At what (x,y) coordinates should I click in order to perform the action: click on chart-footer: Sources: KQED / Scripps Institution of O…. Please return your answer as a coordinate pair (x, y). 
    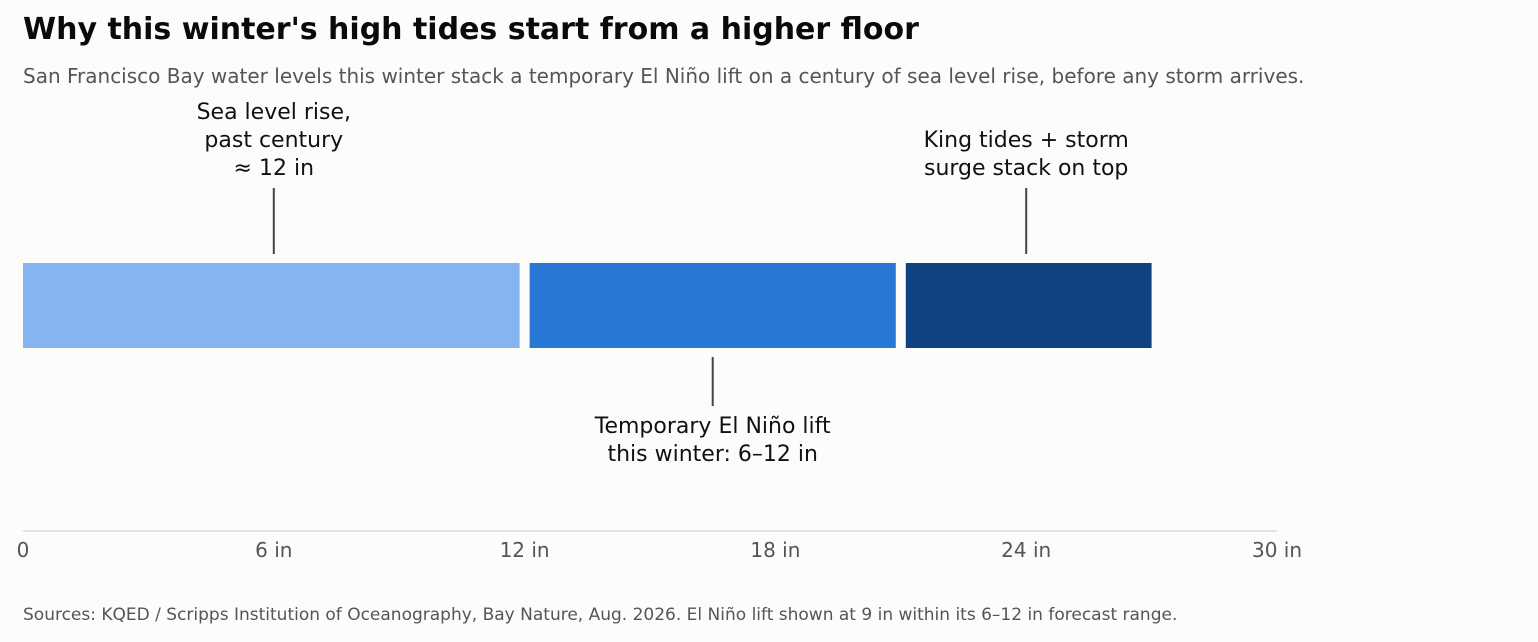
    Looking at the image, I should click on (600, 615).